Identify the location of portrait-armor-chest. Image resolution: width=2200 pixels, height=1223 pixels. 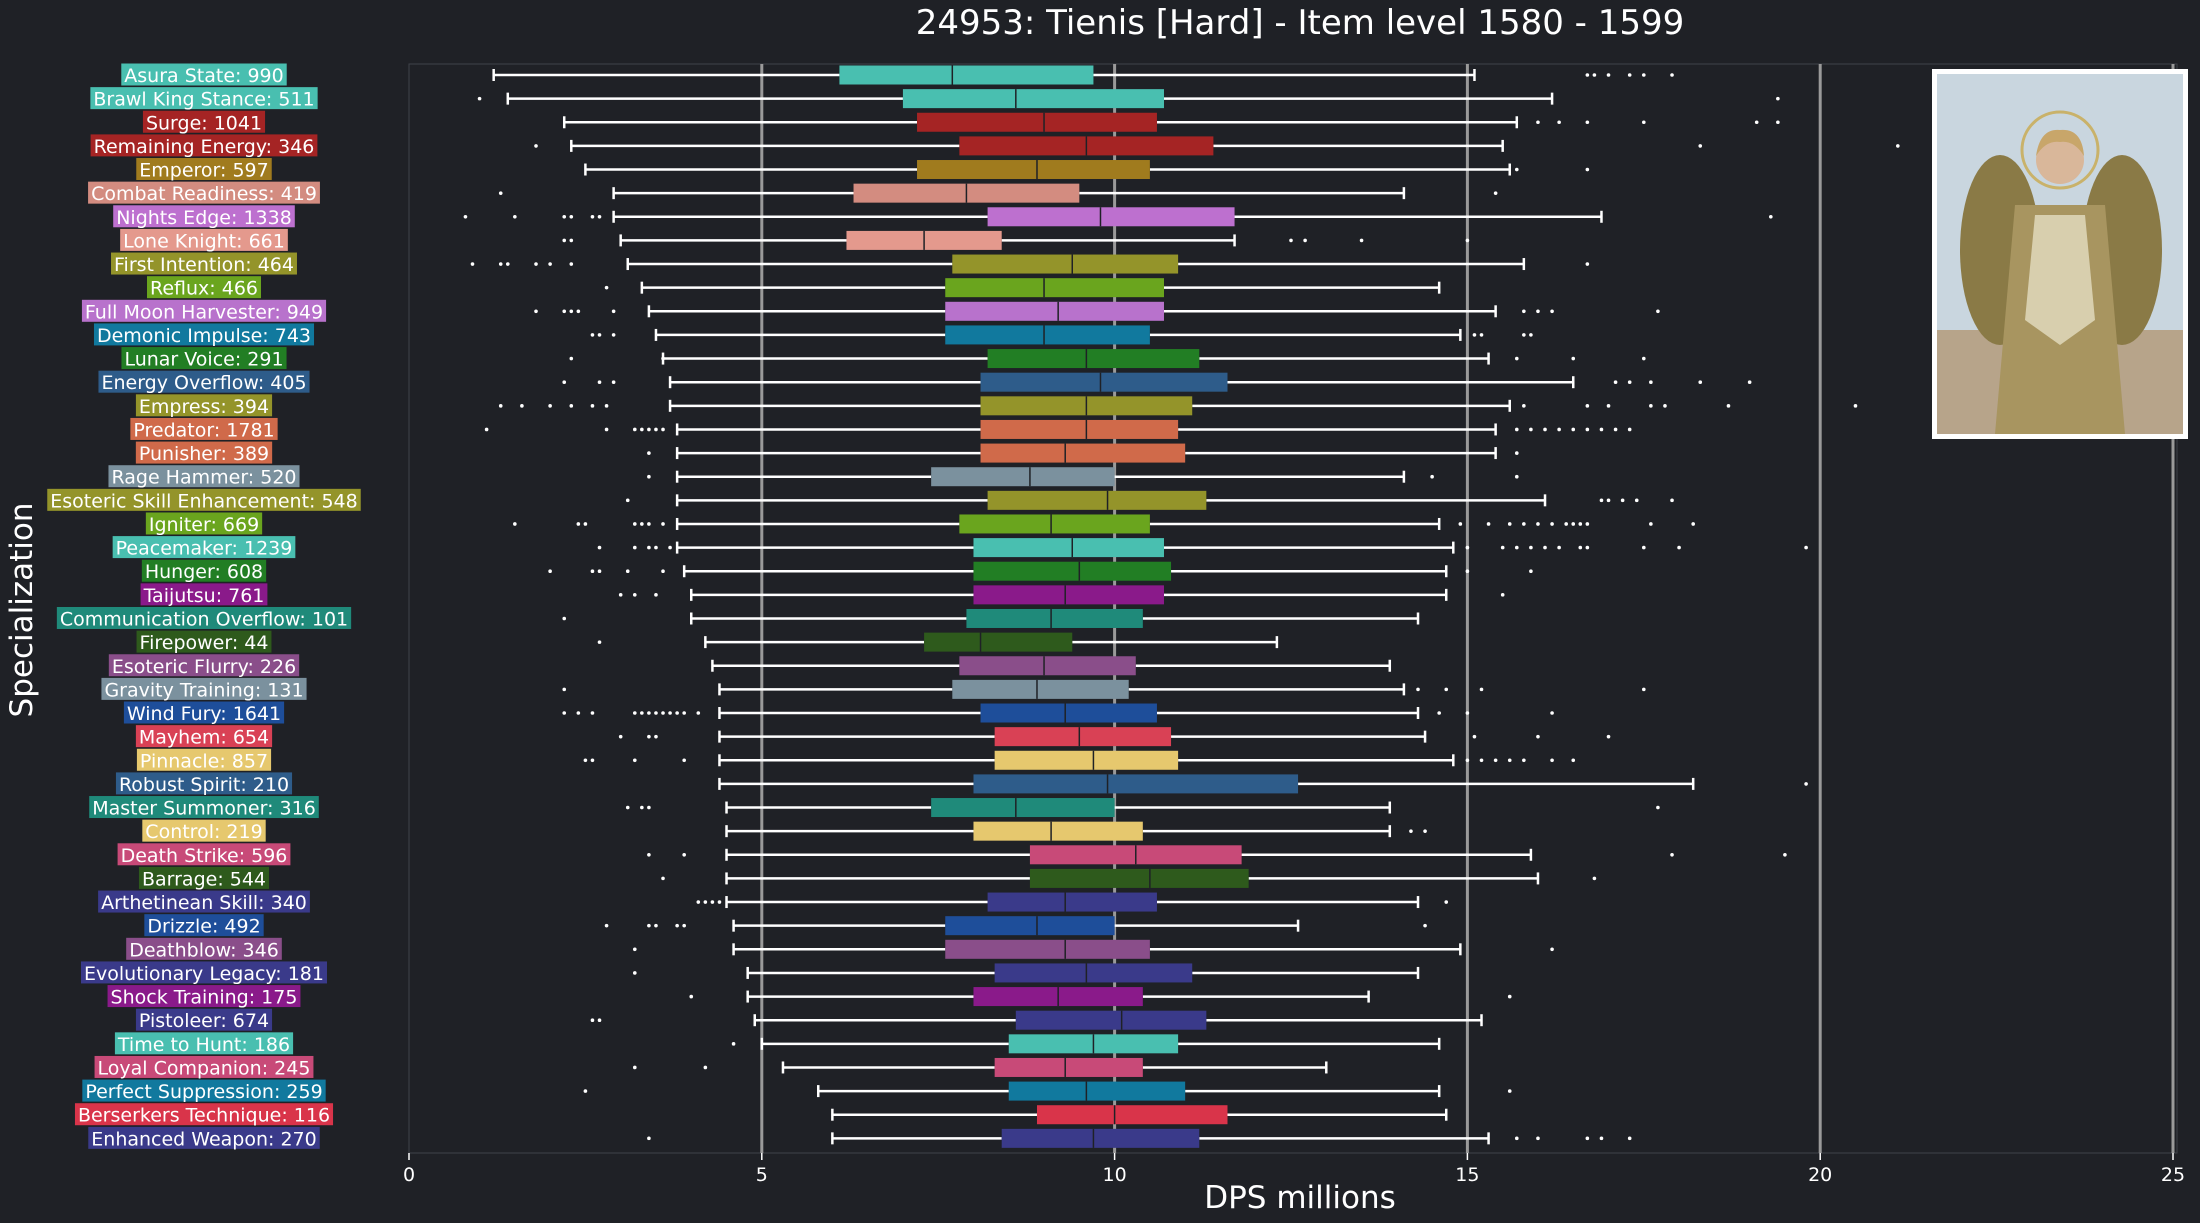
(2060, 280).